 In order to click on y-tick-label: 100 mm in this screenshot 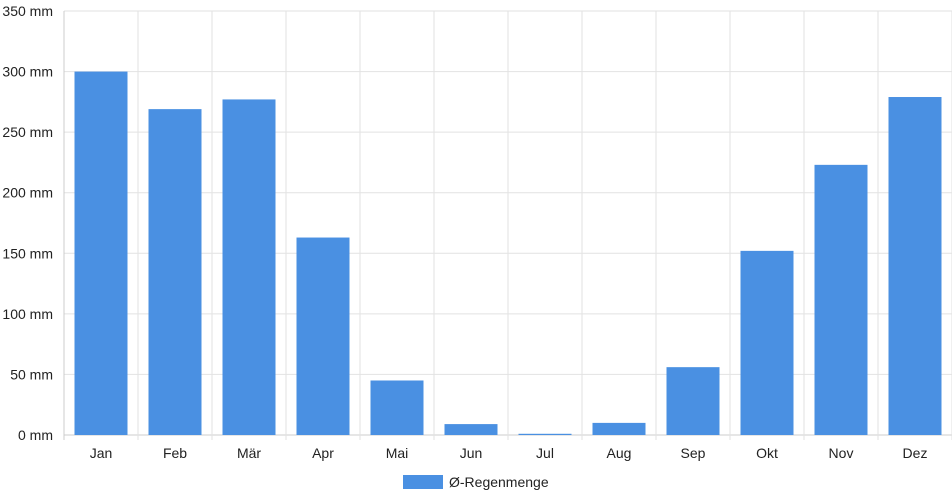, I will do `click(27, 314)`.